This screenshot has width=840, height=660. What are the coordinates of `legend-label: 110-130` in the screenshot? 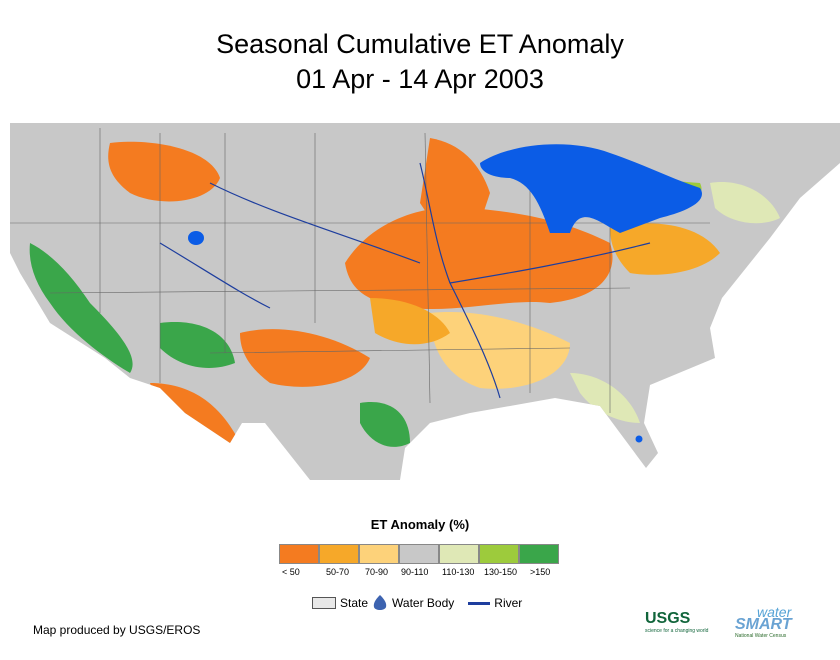 It's located at (458, 572).